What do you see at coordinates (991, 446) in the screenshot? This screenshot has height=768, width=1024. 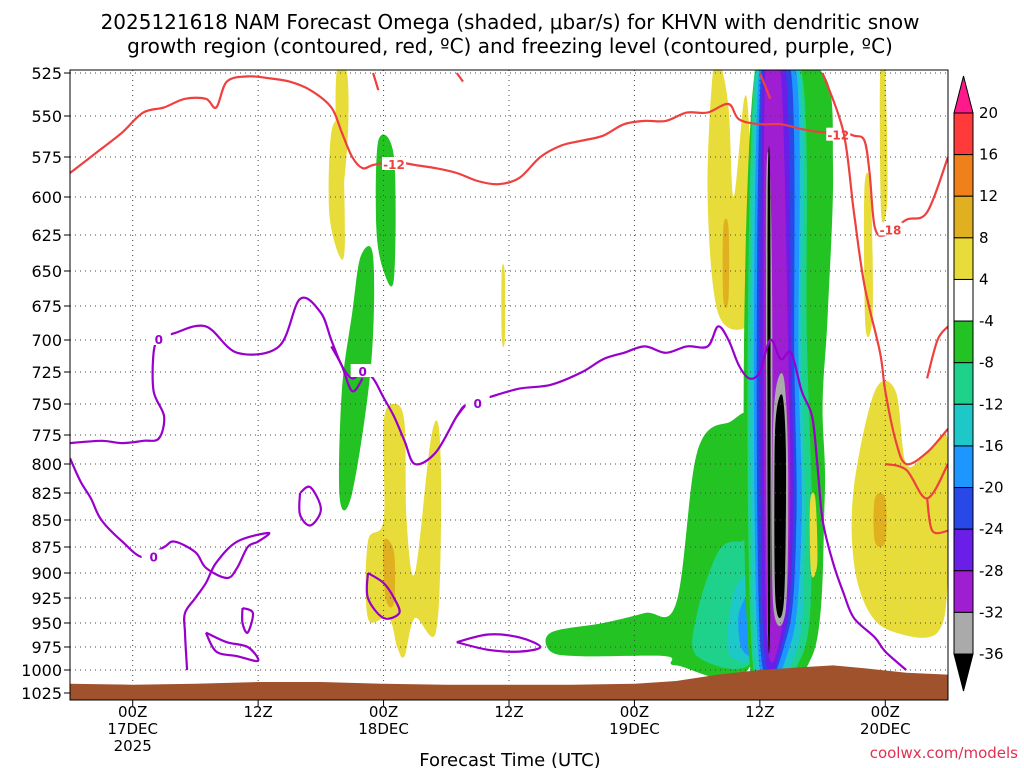 I see `colorbar-label-8: -16` at bounding box center [991, 446].